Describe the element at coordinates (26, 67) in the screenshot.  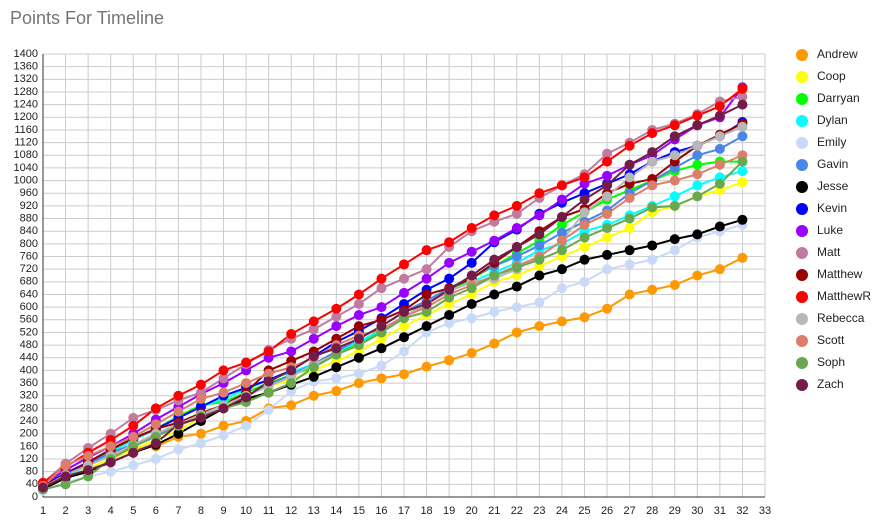
I see `y-tick-label: 1360` at that location.